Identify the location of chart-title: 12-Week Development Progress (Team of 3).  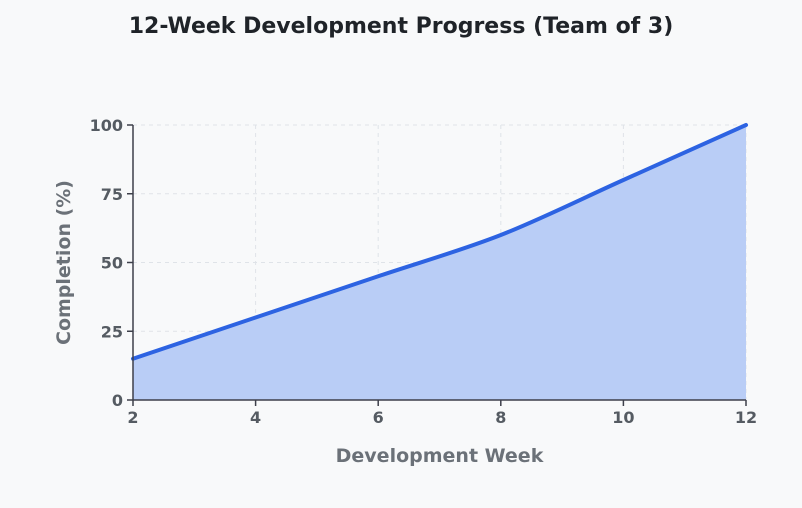
(401, 26).